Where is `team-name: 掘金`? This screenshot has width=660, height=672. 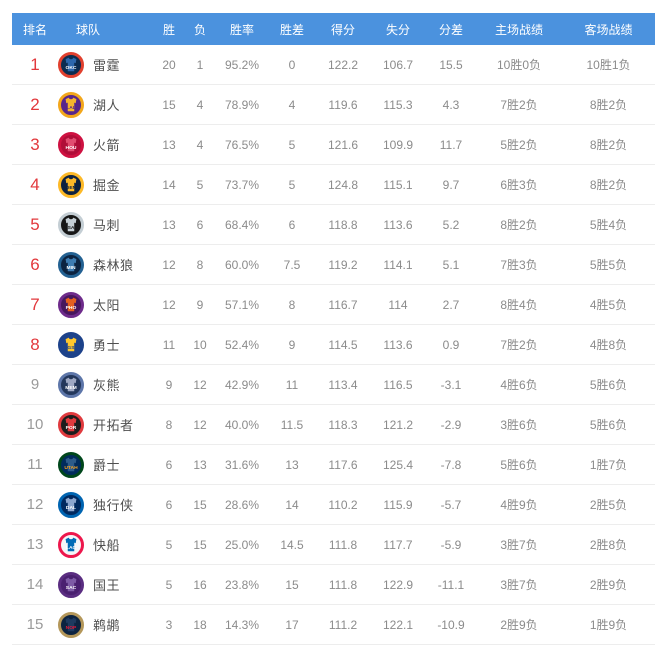
team-name: 掘金 is located at coordinates (107, 185).